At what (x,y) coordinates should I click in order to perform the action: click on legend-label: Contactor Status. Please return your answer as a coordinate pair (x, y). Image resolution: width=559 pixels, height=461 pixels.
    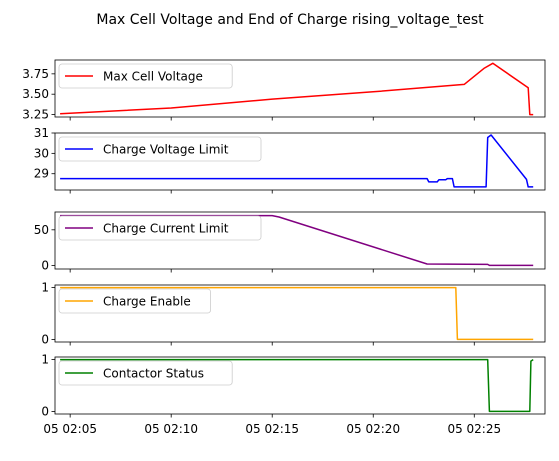
    Looking at the image, I should click on (153, 374).